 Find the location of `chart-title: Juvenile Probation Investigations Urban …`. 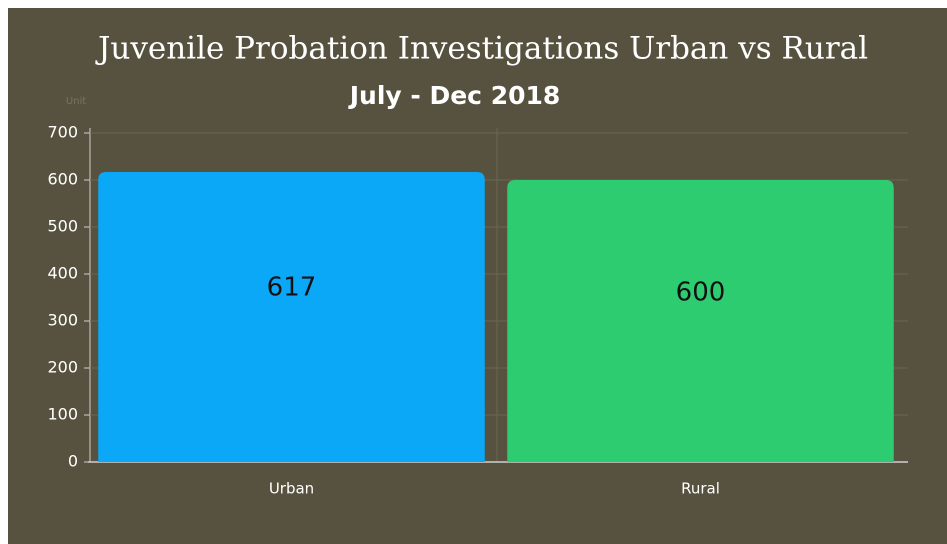

chart-title: Juvenile Probation Investigations Urban … is located at coordinates (481, 49).